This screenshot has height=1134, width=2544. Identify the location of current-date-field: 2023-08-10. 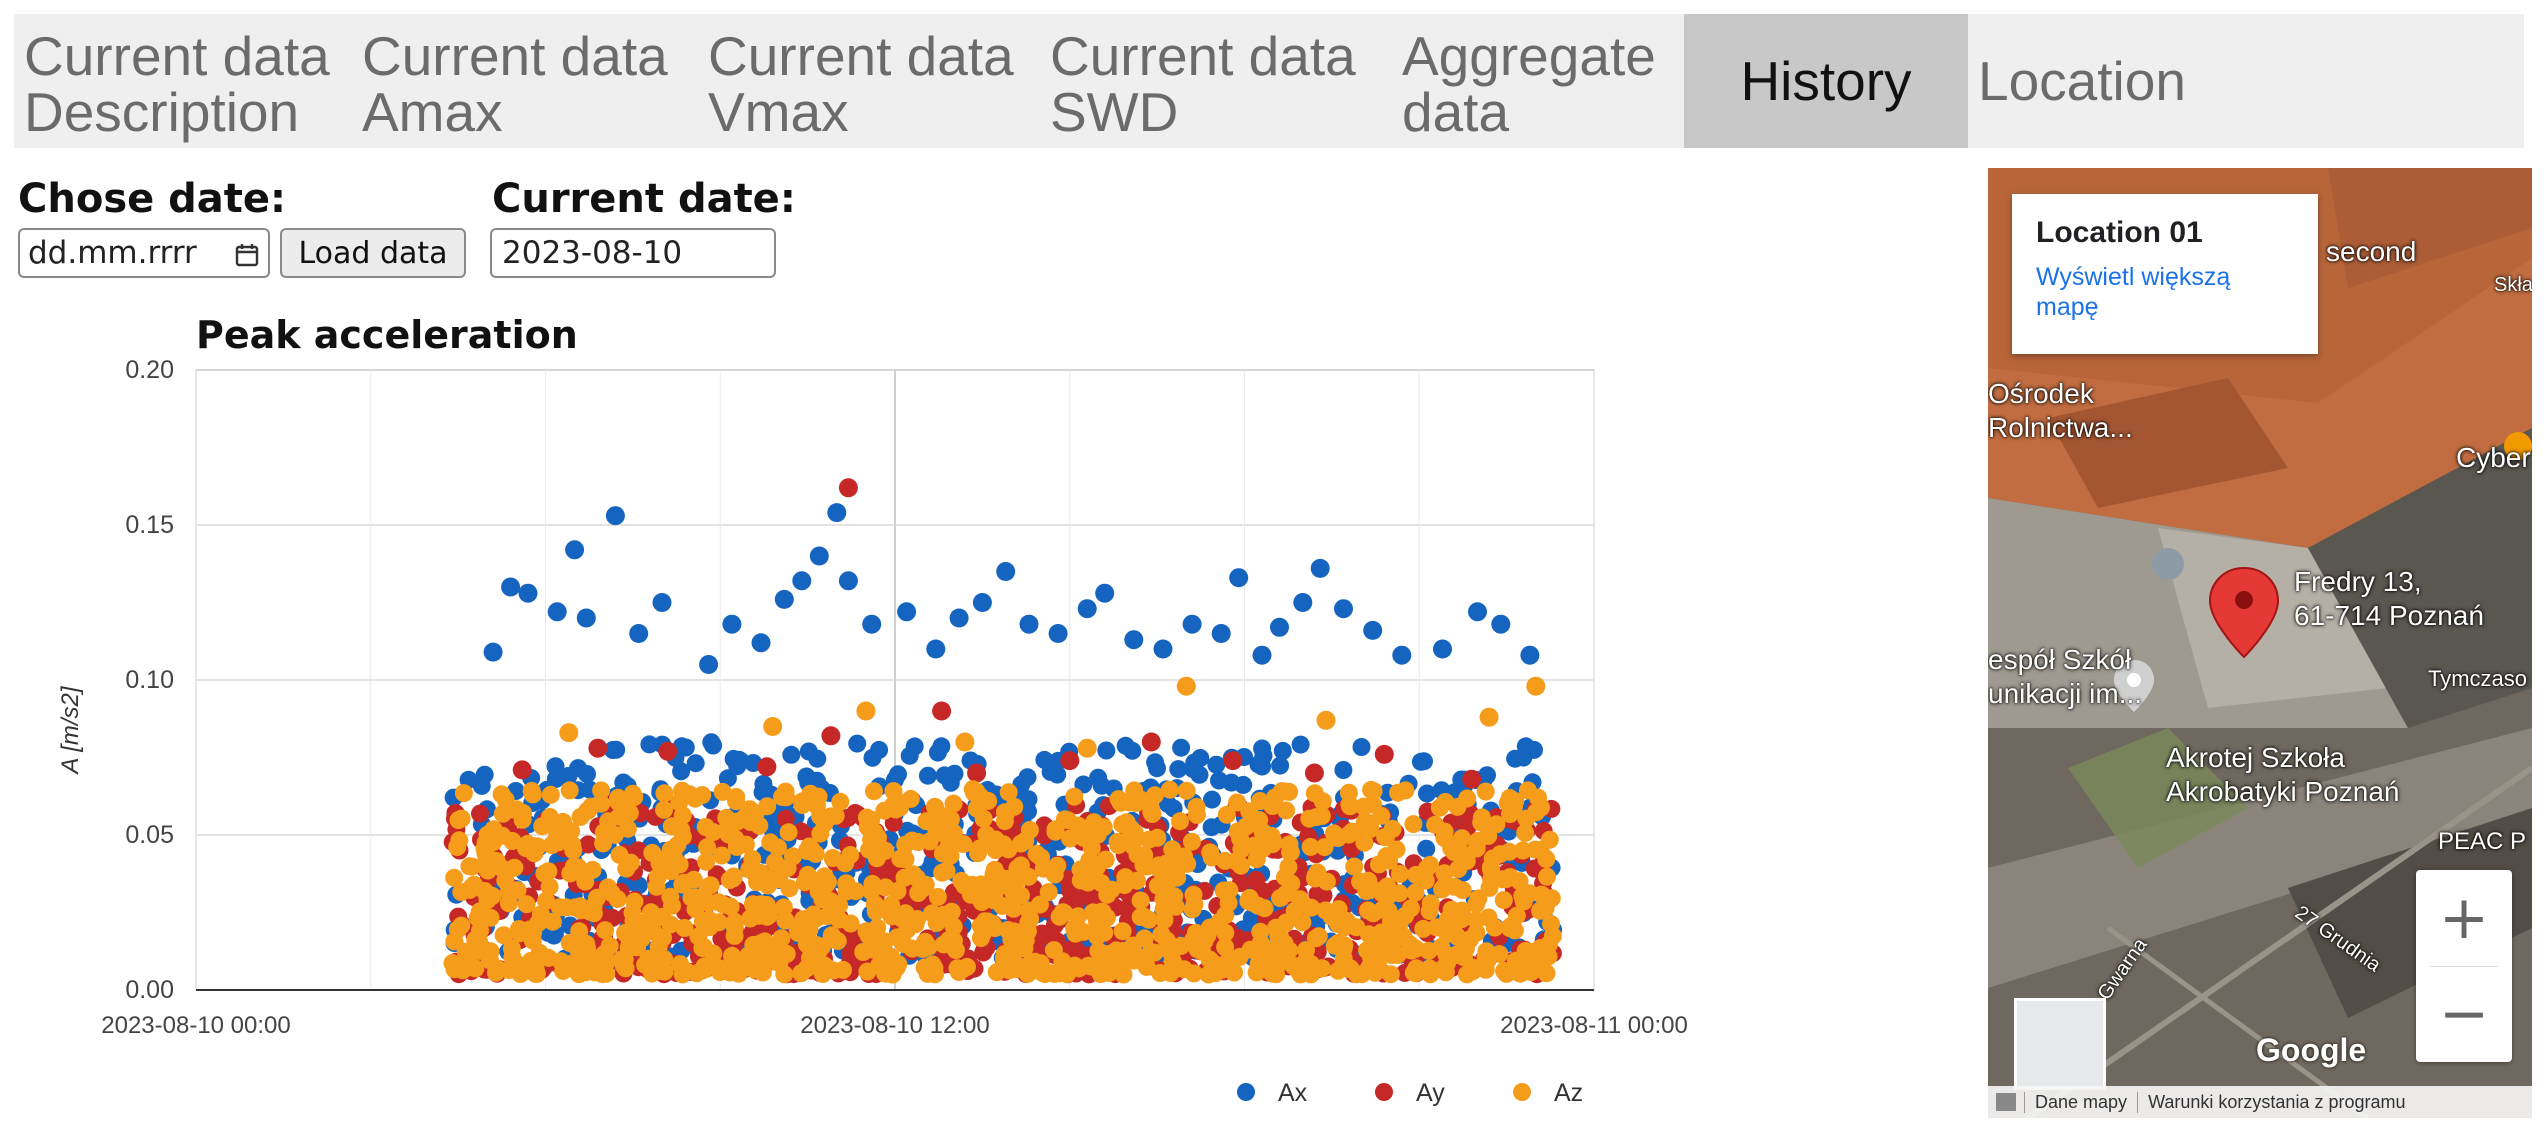
(633, 253).